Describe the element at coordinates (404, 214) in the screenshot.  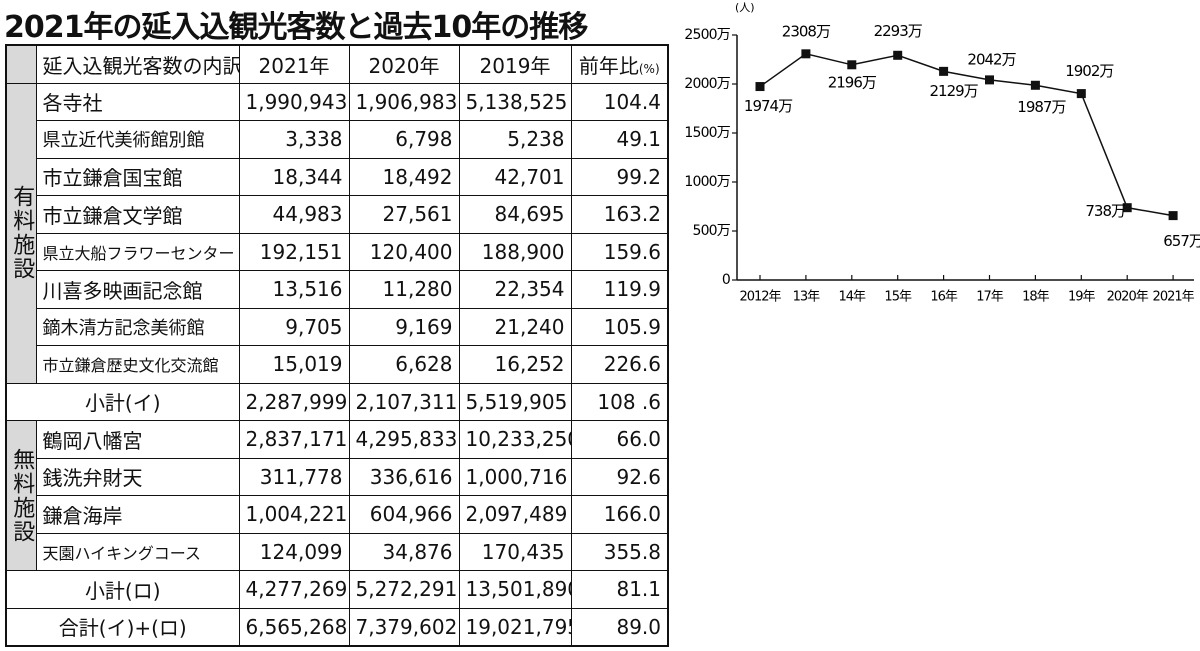
I see `value-cell: 27,561` at that location.